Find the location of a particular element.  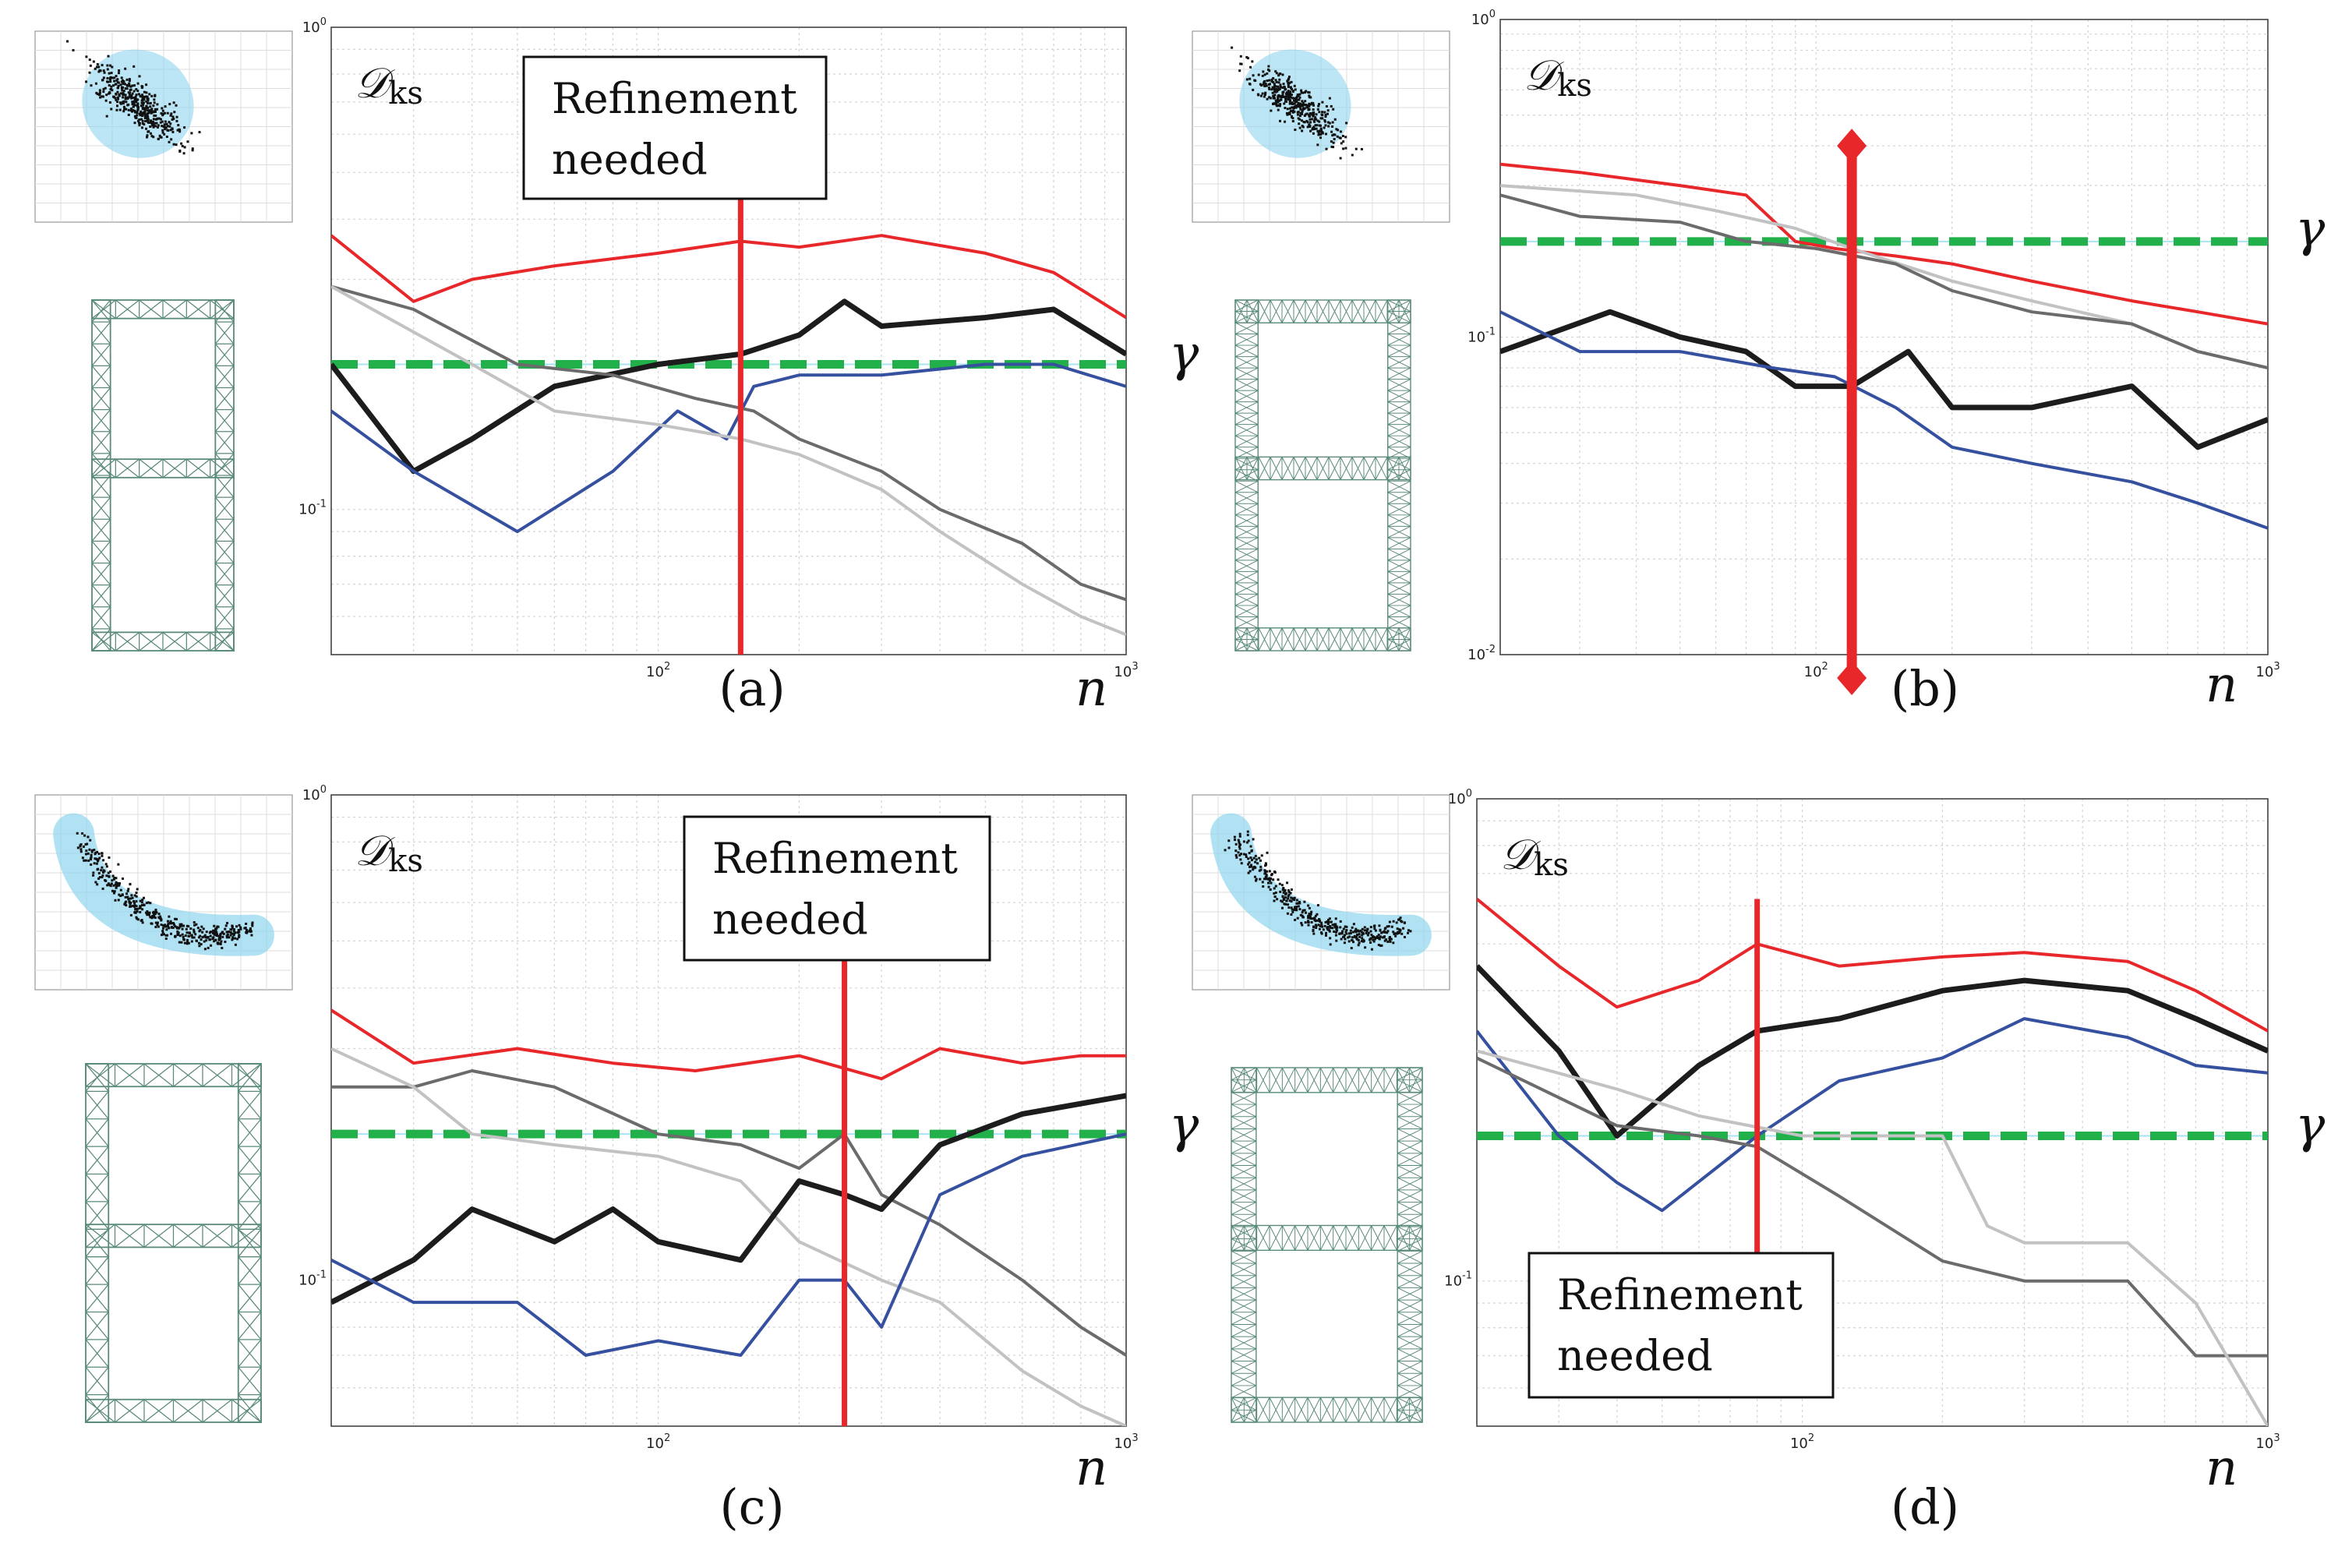

panel-label: (a) is located at coordinates (752, 688).